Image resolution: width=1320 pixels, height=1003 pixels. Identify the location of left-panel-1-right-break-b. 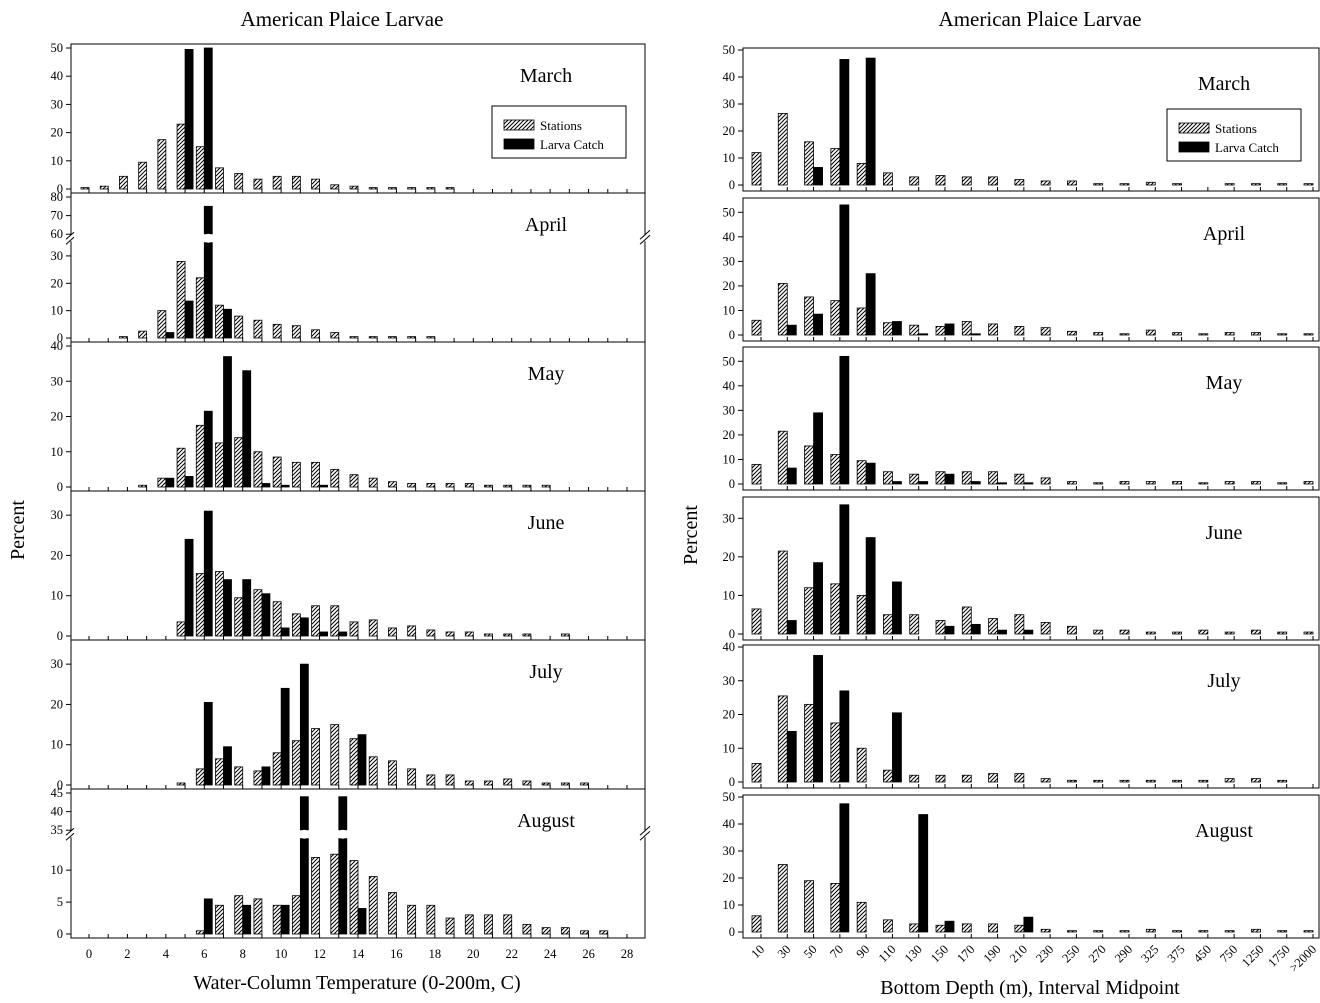
(645, 239).